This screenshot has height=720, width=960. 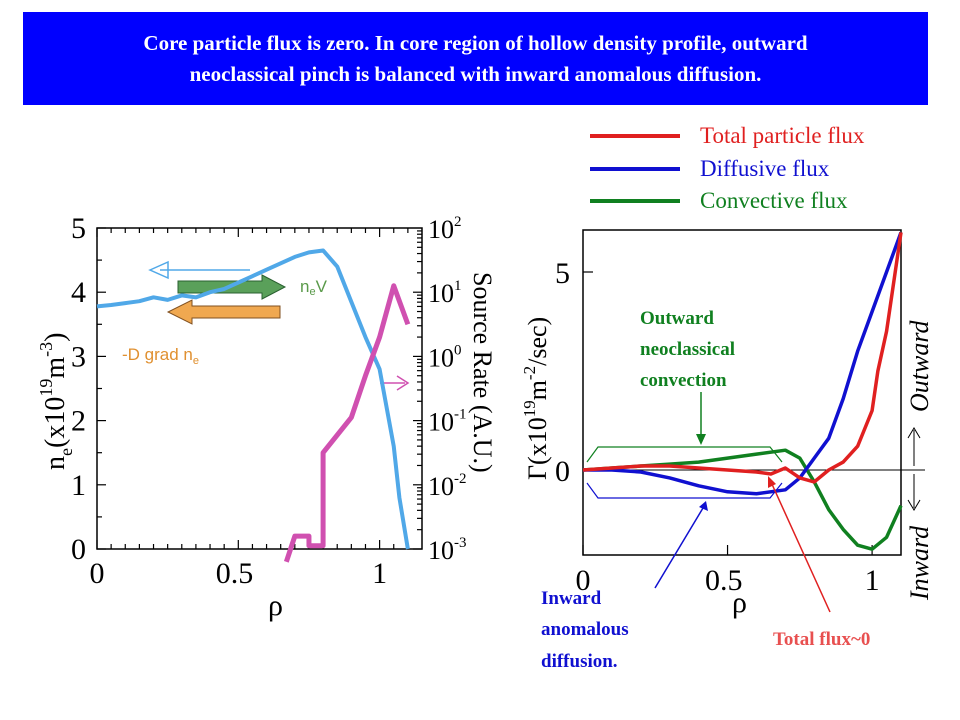 What do you see at coordinates (235, 573) in the screenshot?
I see `left-xtick-label: 0.5` at bounding box center [235, 573].